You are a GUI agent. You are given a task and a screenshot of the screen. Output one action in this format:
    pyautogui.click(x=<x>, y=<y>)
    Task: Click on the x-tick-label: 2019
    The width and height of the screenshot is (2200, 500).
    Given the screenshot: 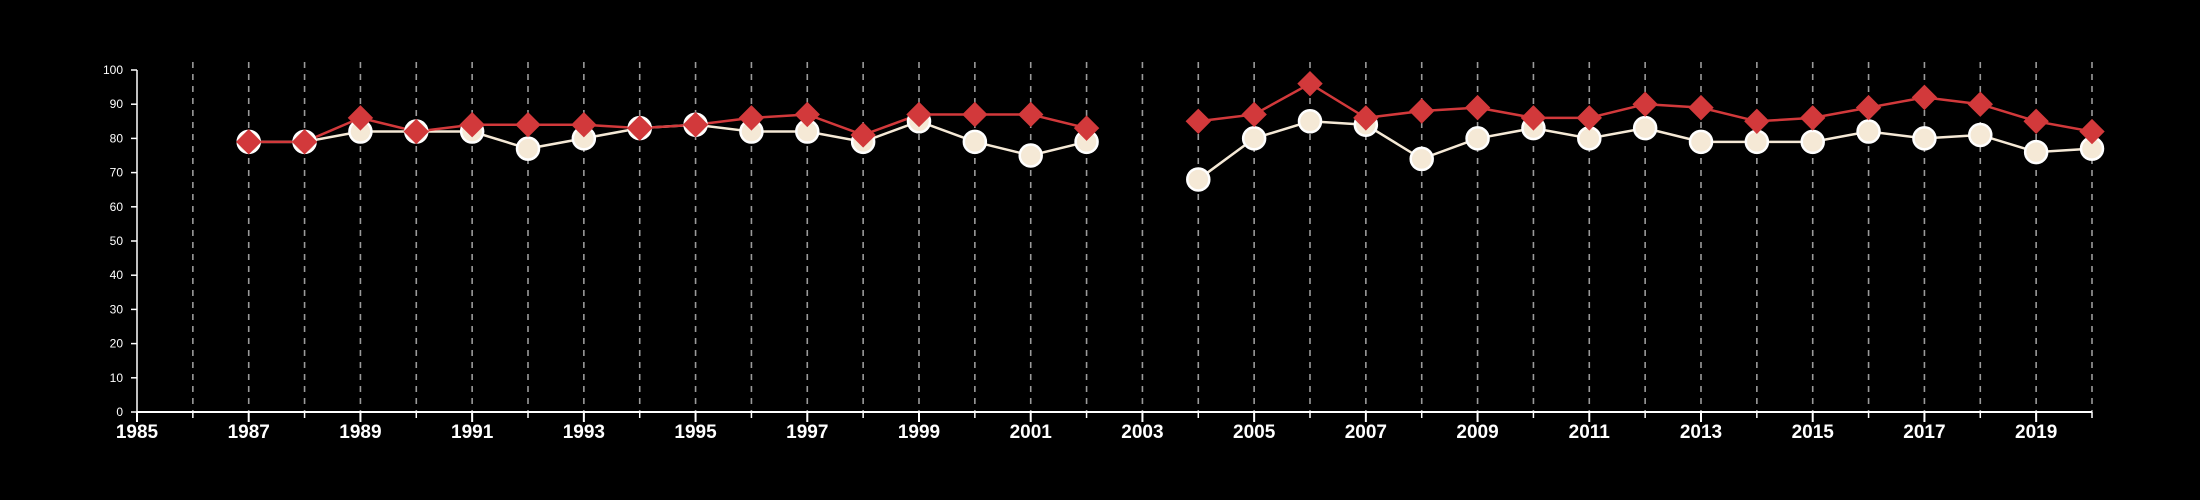 What is the action you would take?
    pyautogui.click(x=2036, y=432)
    